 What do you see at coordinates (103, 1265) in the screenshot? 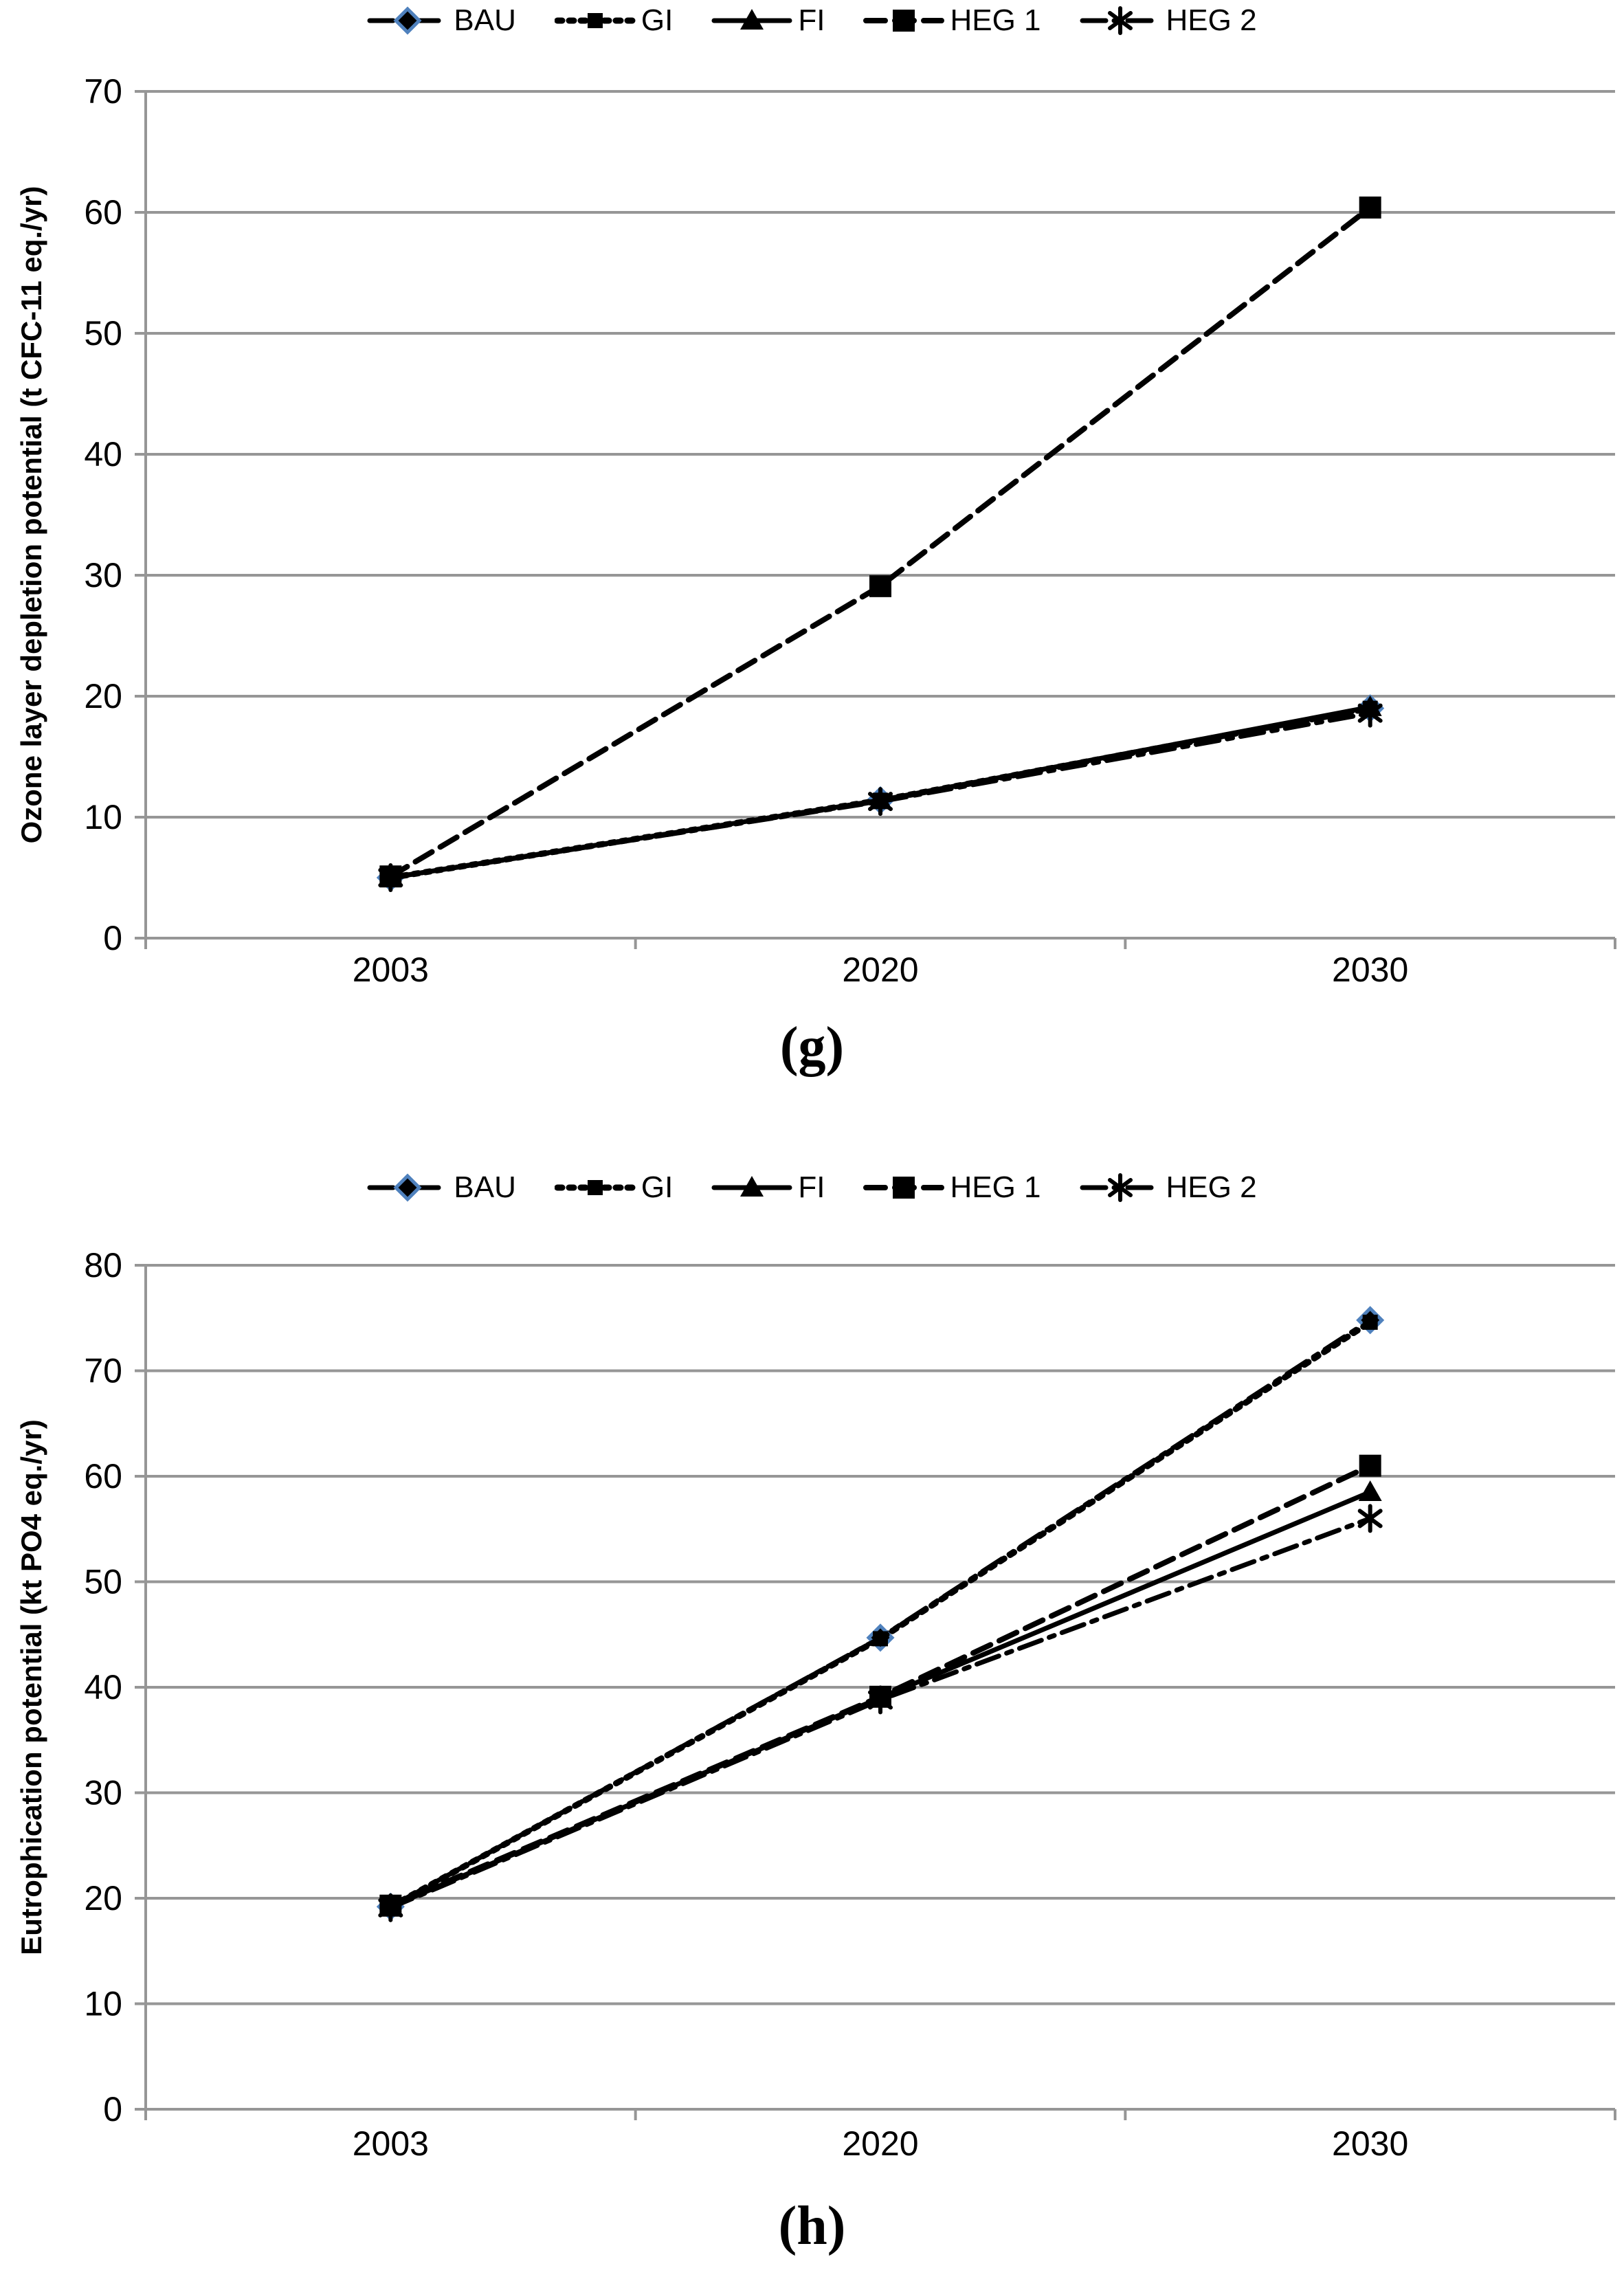
I see `y-tick-label: 80` at bounding box center [103, 1265].